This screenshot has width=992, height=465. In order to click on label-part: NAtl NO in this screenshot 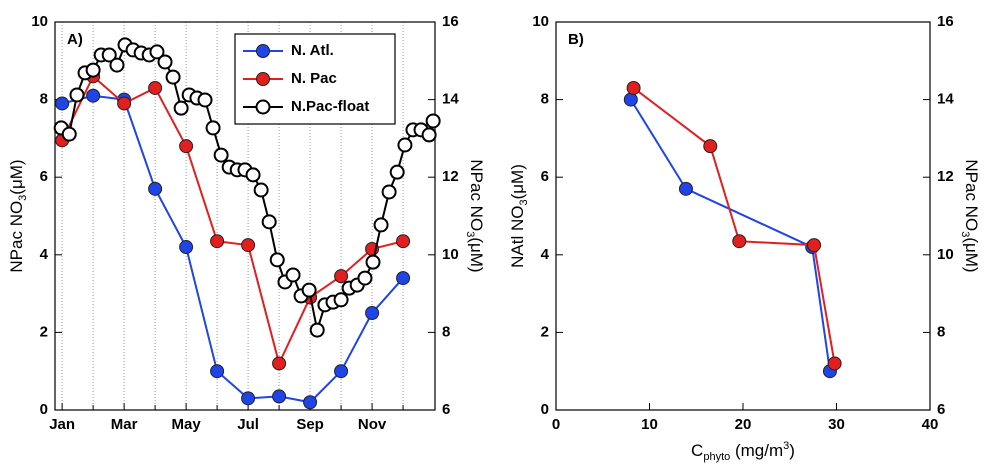, I will do `click(517, 237)`.